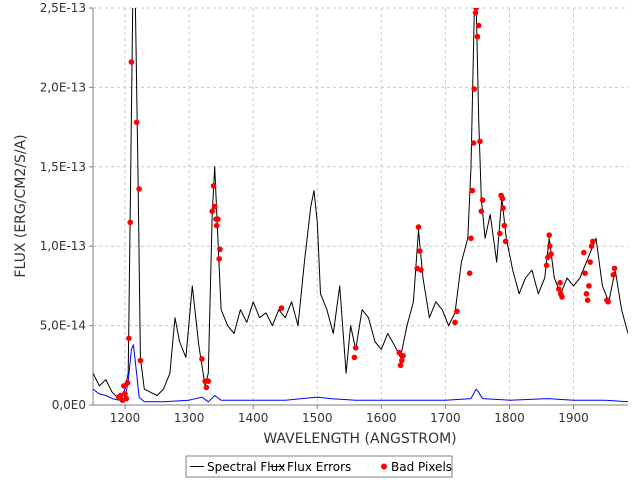 The height and width of the screenshot is (480, 640). I want to click on y-axis-label: FLUX (ERG/CM2/S/A), so click(21, 205).